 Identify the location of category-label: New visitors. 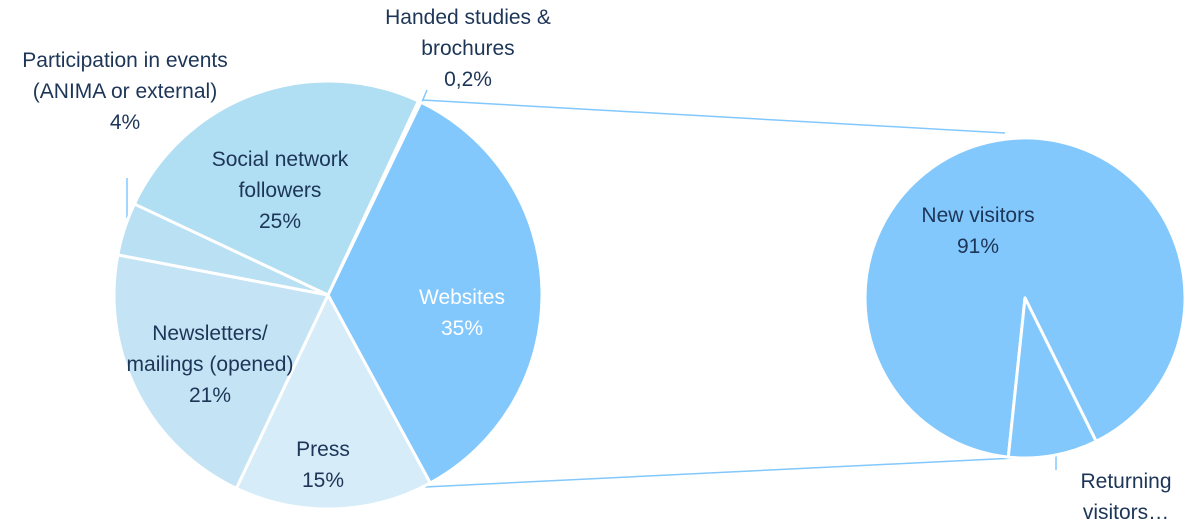
(978, 215).